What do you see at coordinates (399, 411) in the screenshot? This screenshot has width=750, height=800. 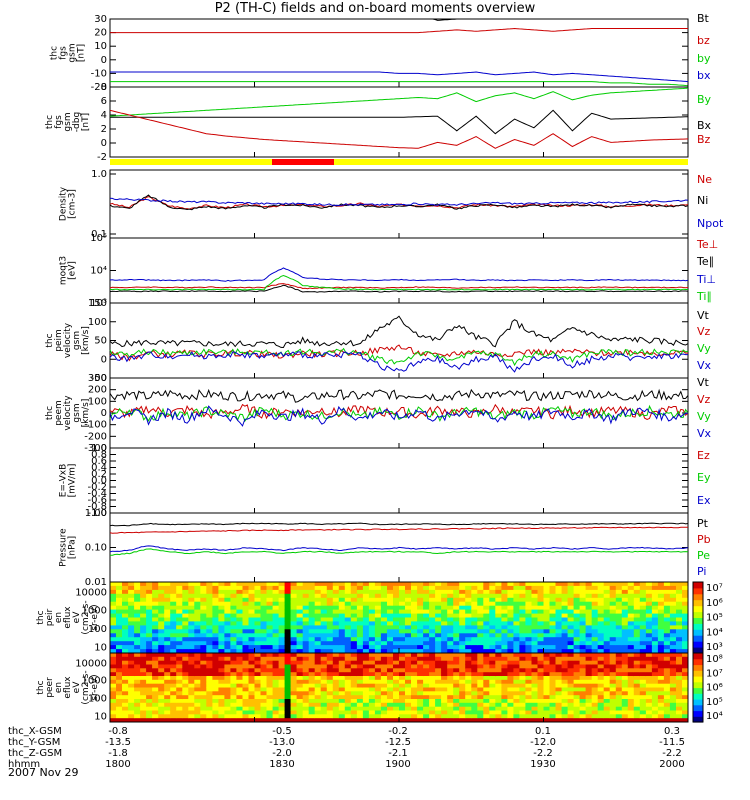 I see `series-line-Vz` at bounding box center [399, 411].